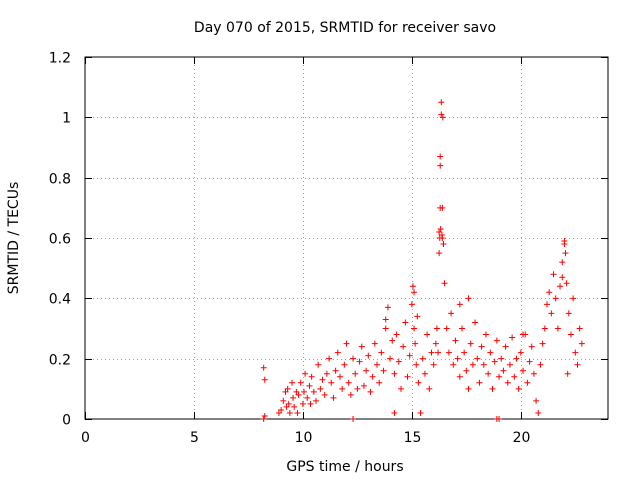  What do you see at coordinates (85, 438) in the screenshot?
I see `x-tick-label: 0` at bounding box center [85, 438].